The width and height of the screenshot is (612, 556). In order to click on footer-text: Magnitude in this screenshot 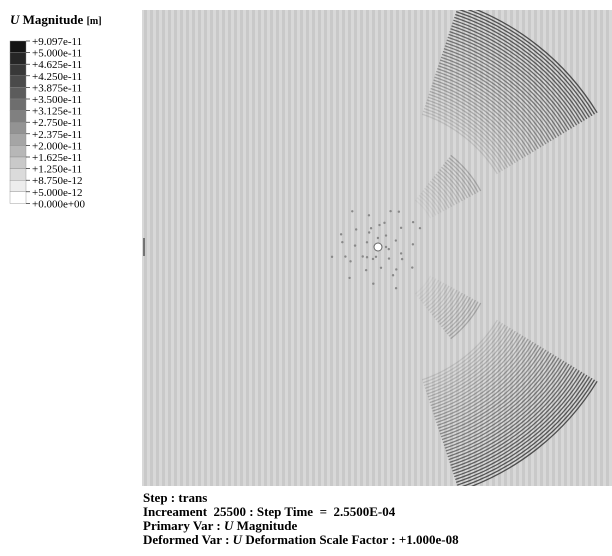, I will do `click(265, 525)`.